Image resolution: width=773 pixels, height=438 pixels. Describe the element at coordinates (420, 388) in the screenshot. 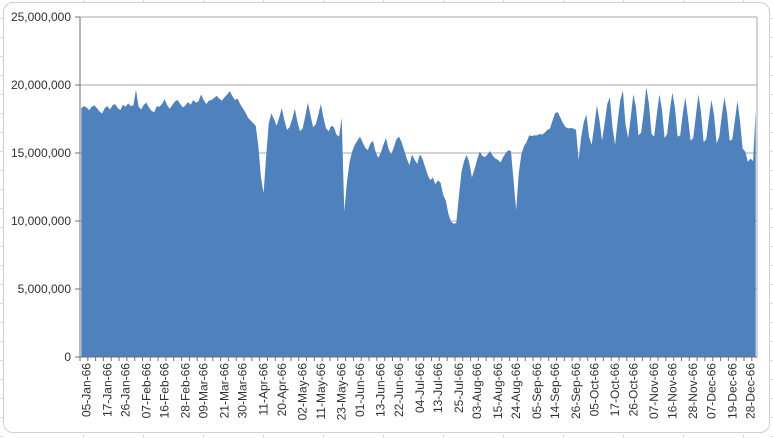

I see `x-axis-label: 04-Jul-66` at that location.